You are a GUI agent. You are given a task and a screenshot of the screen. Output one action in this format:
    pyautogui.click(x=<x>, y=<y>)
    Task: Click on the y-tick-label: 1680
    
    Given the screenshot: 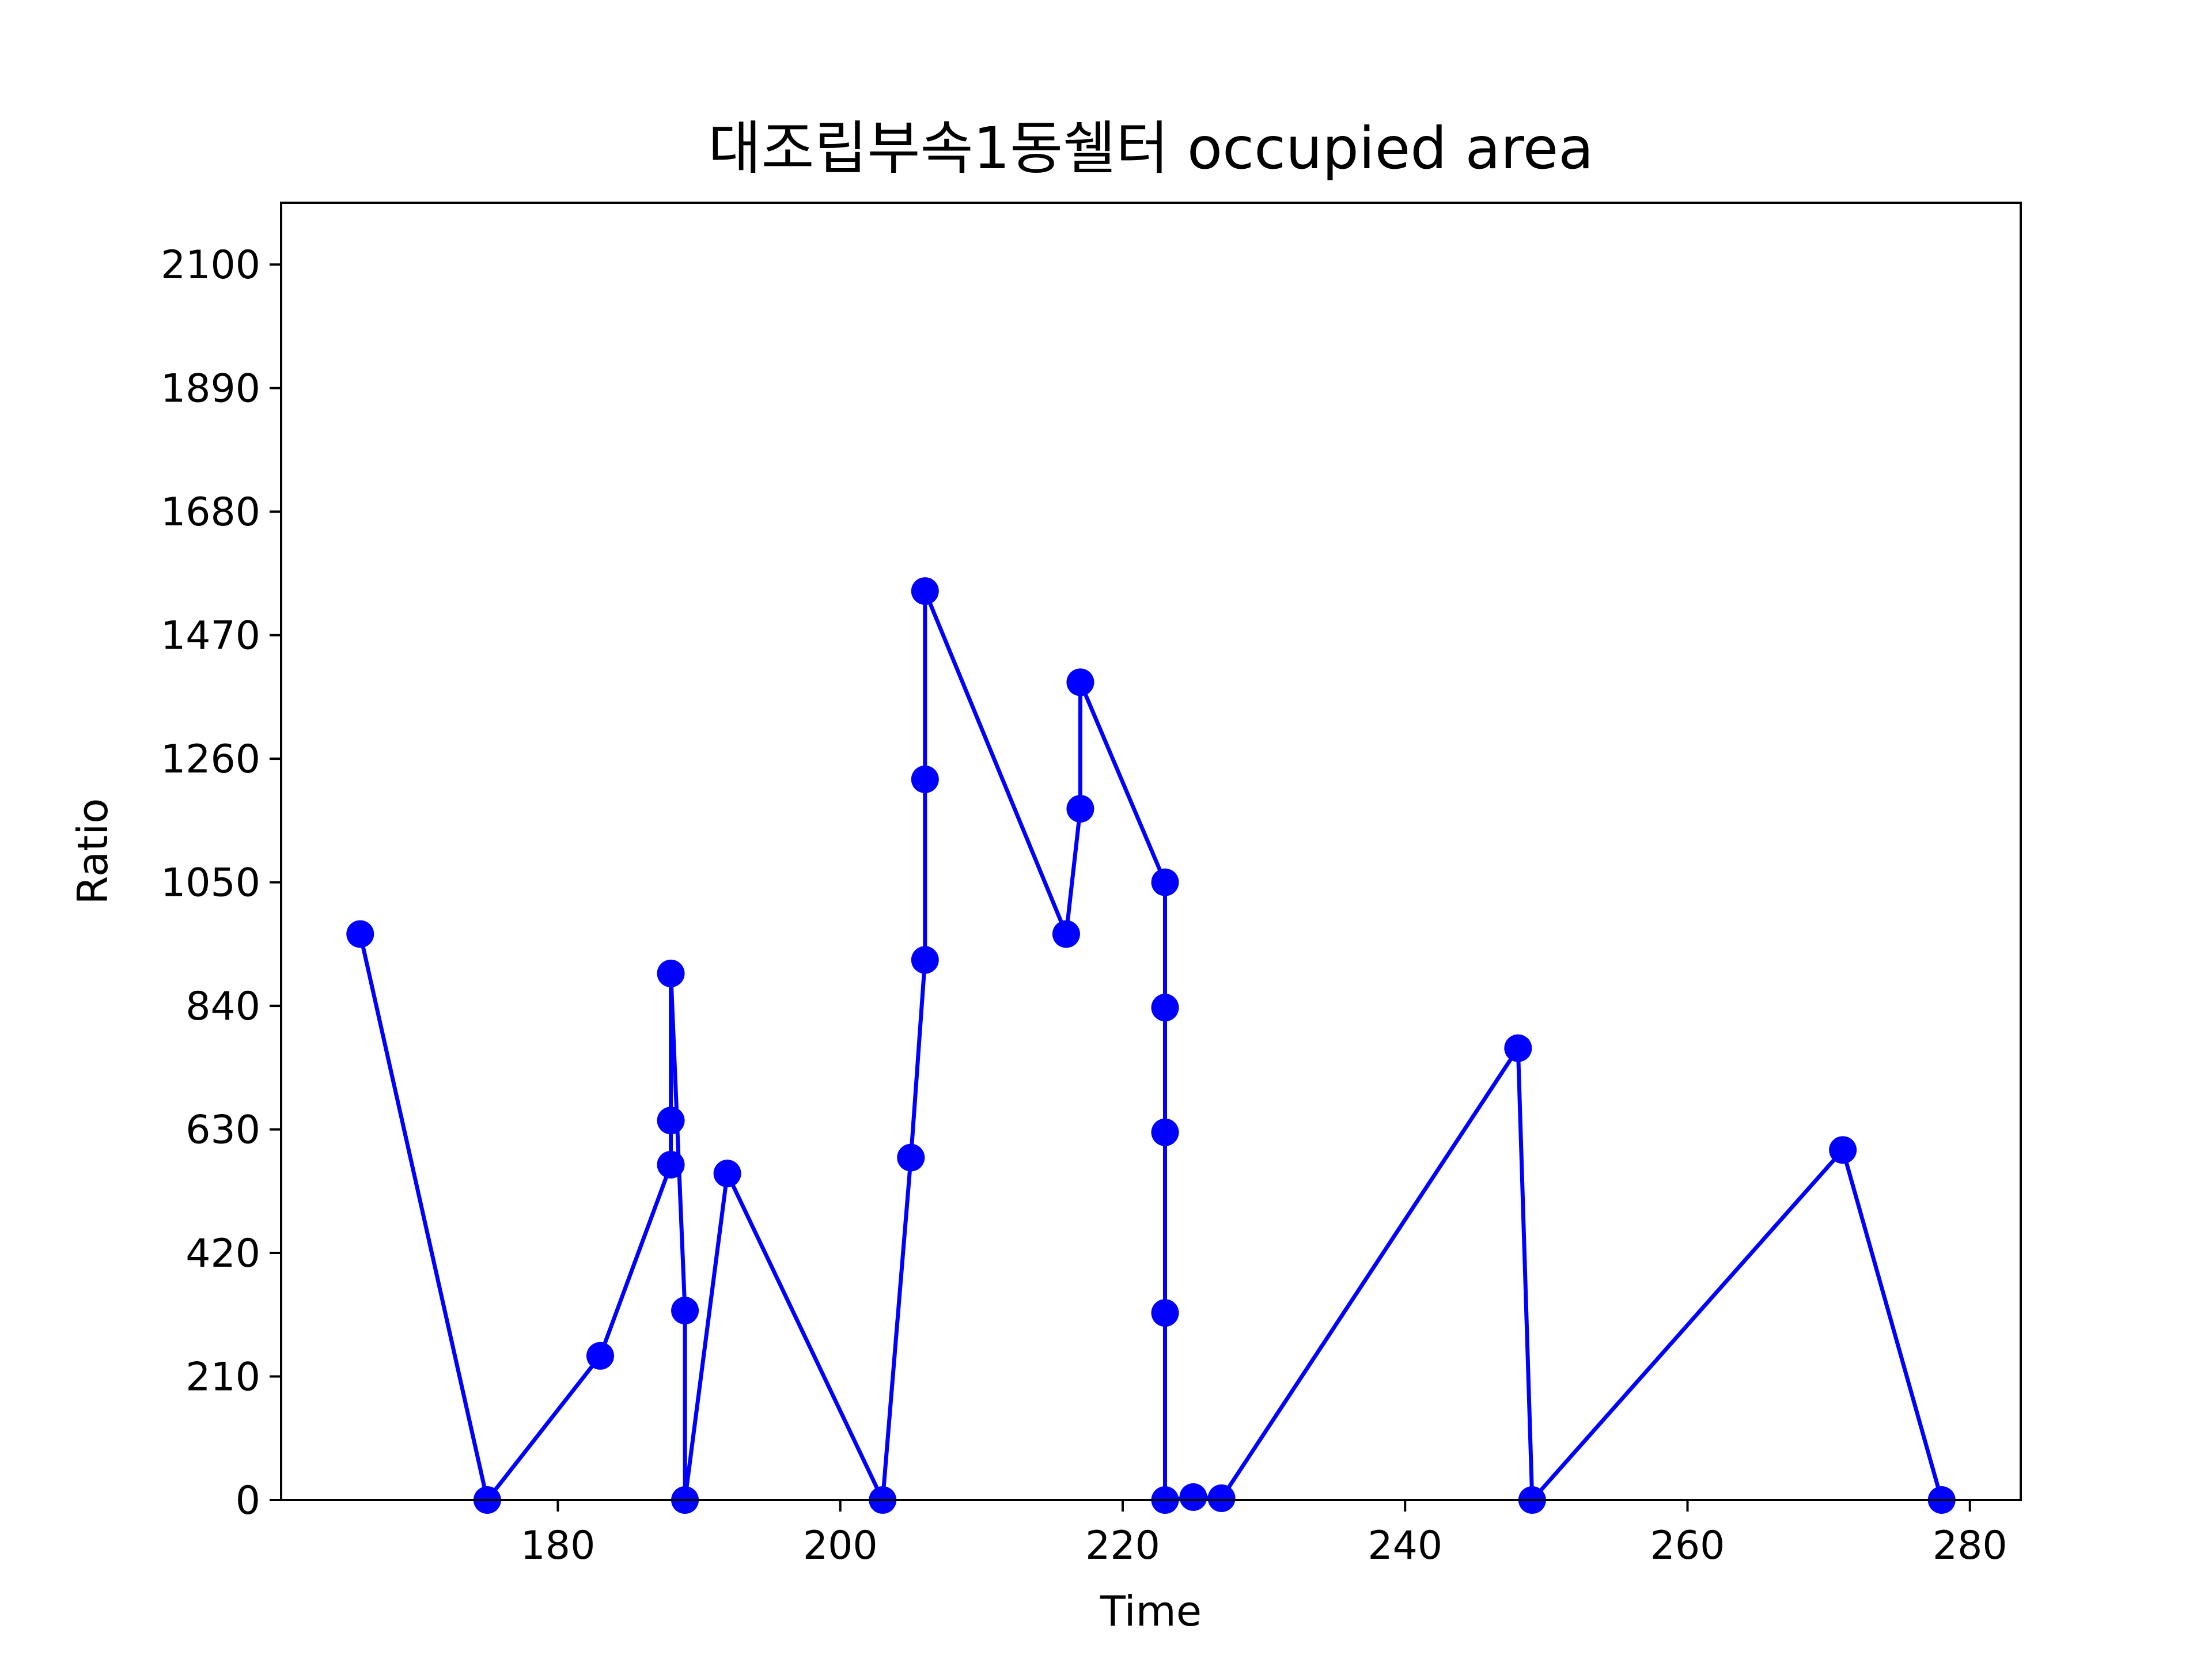 What is the action you would take?
    pyautogui.click(x=210, y=512)
    